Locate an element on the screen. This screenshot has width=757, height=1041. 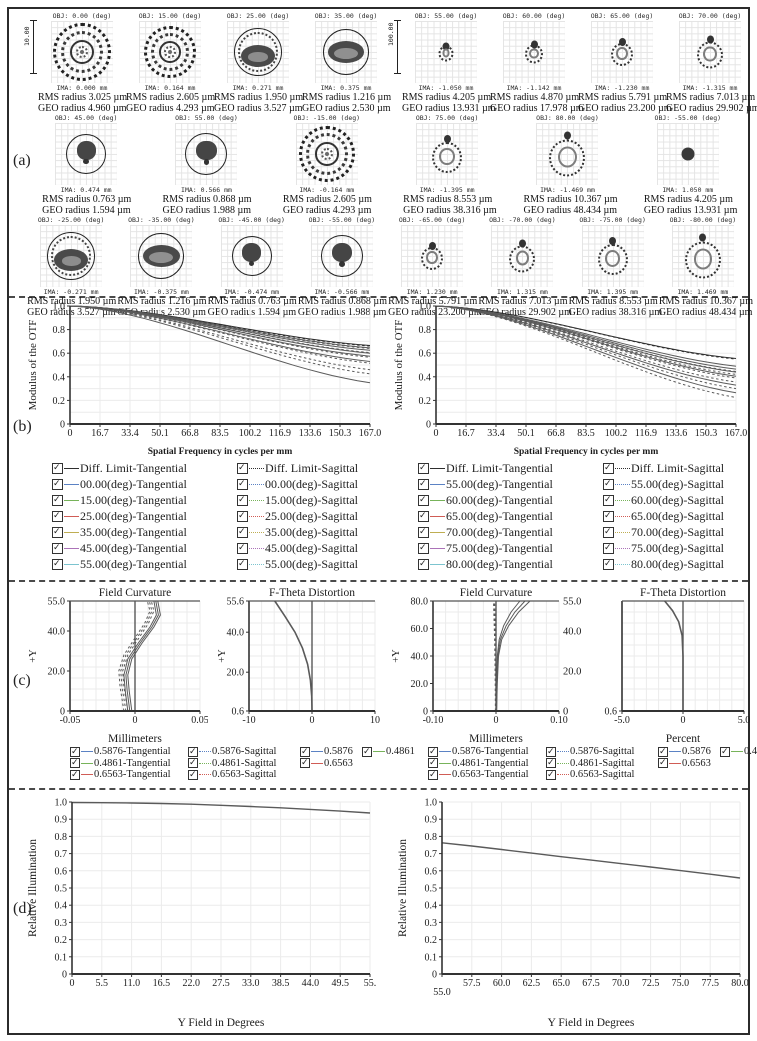
legend-label: 45.00(deg)-Tangential is located at coordinates (133, 547).